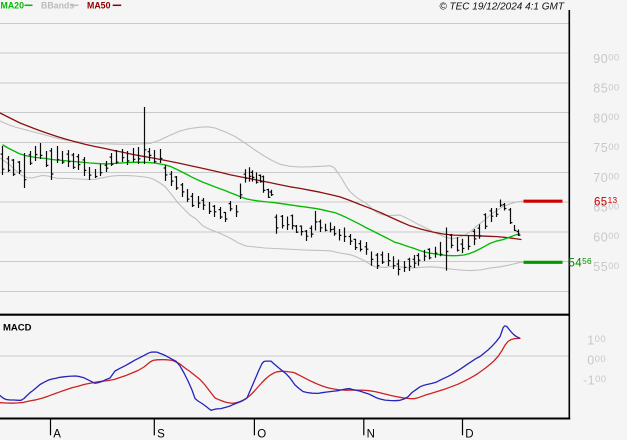  What do you see at coordinates (13, 6) in the screenshot?
I see `svg-text: MA20` at bounding box center [13, 6].